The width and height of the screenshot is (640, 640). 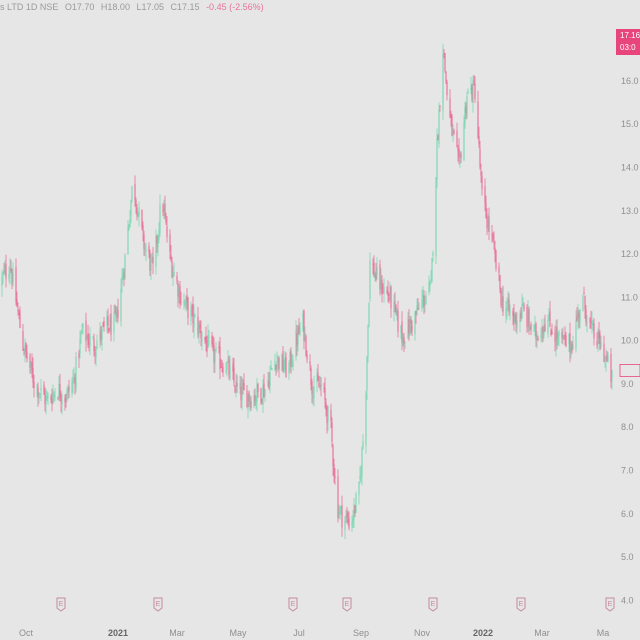 I want to click on price-tick-label: 16.0, so click(x=630, y=81).